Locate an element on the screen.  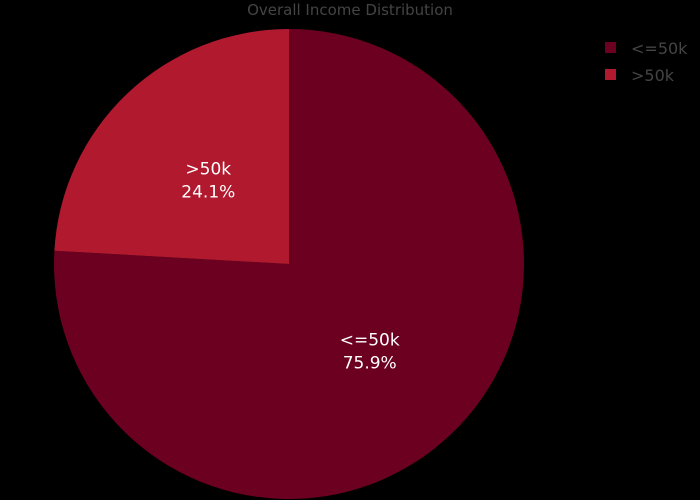
legend-item: >50k is located at coordinates (640, 75).